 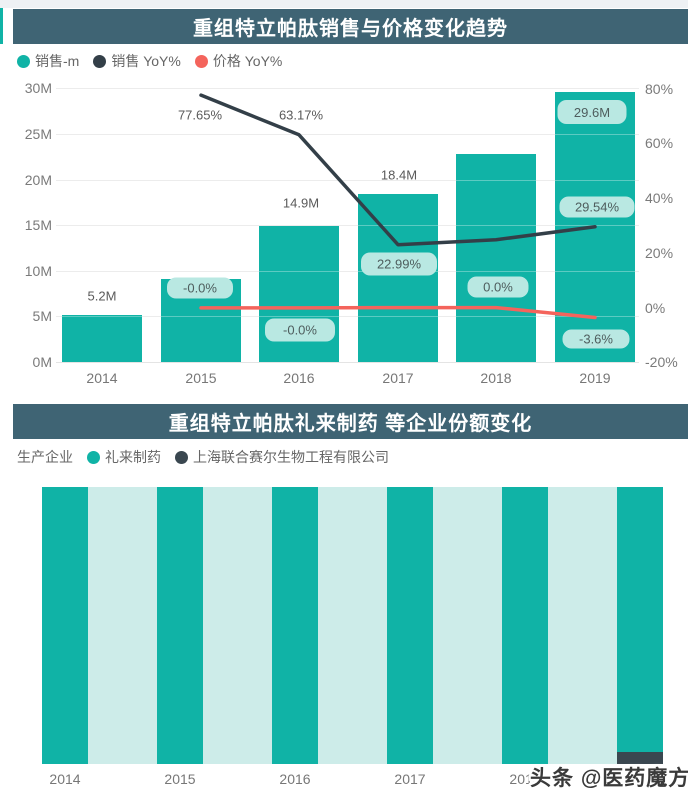 I want to click on chart2-title: 重组特立帕肽礼来制药 等企业份额变化, so click(x=350, y=421).